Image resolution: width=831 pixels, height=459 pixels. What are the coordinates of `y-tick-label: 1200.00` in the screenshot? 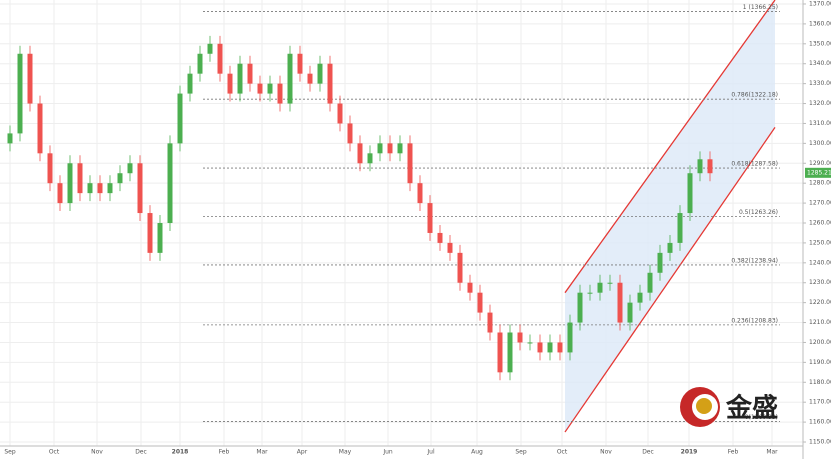 It's located at (820, 342).